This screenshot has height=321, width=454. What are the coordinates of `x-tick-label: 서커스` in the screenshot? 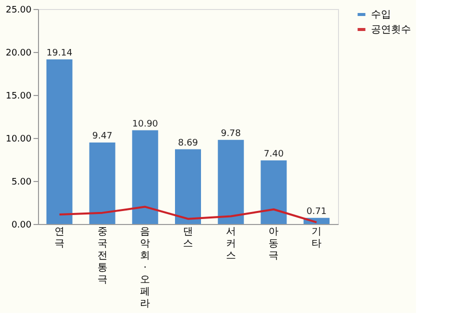 It's located at (231, 244).